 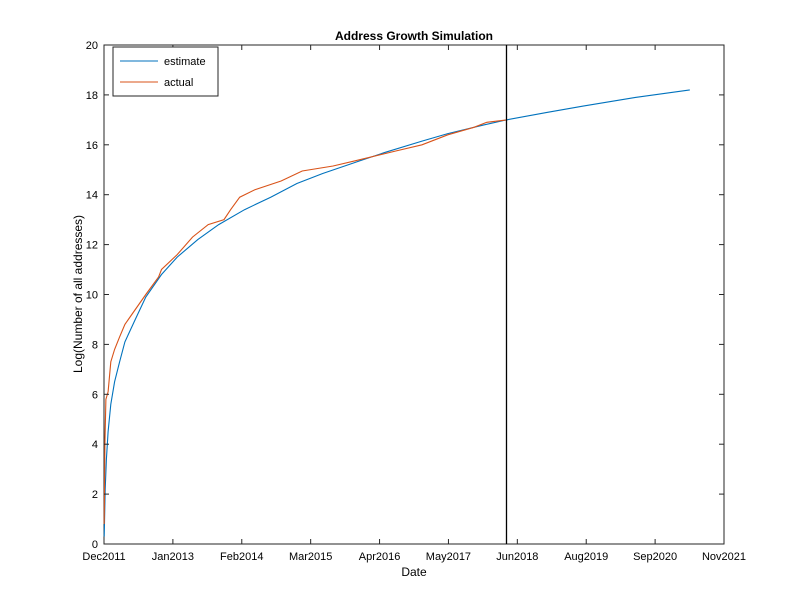 I want to click on legend-box, so click(x=165, y=71).